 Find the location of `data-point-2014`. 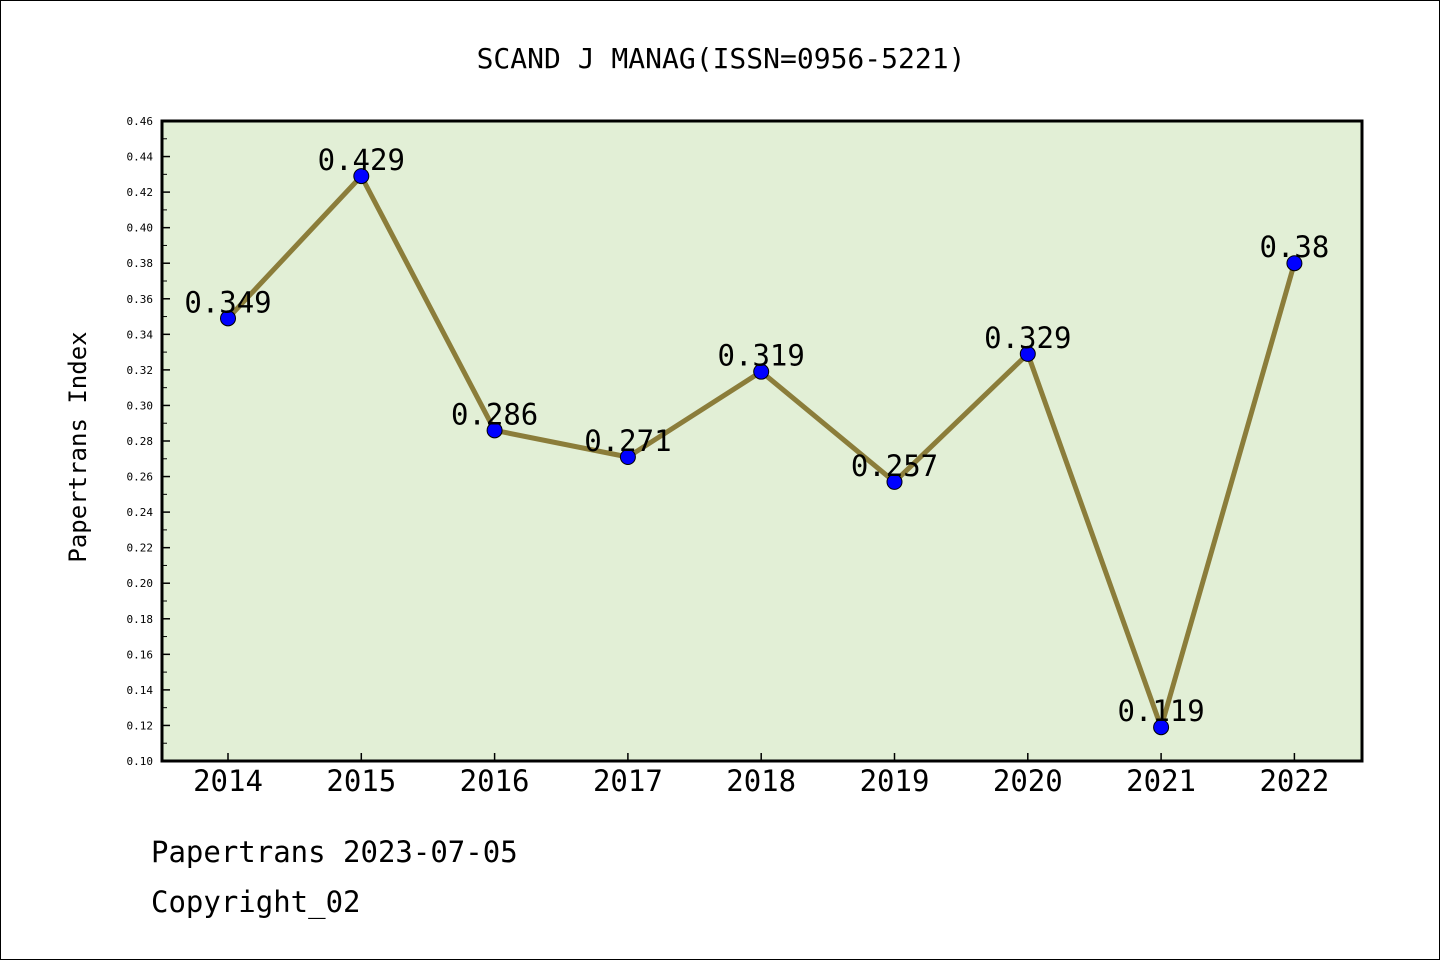

data-point-2014 is located at coordinates (228, 318).